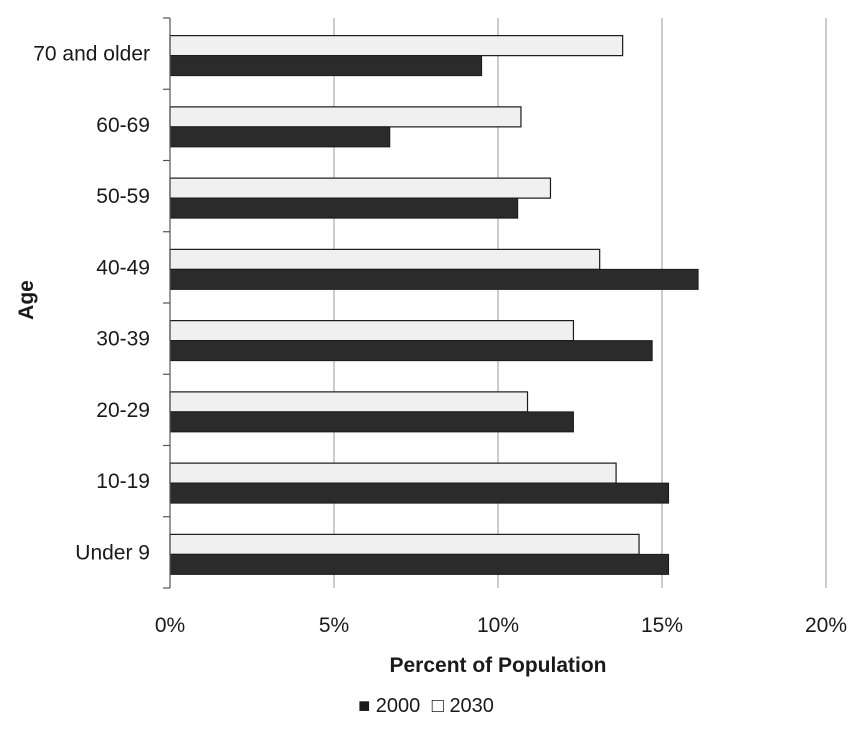 The image size is (852, 729). Describe the element at coordinates (26, 300) in the screenshot. I see `y-axis-title: Age` at that location.